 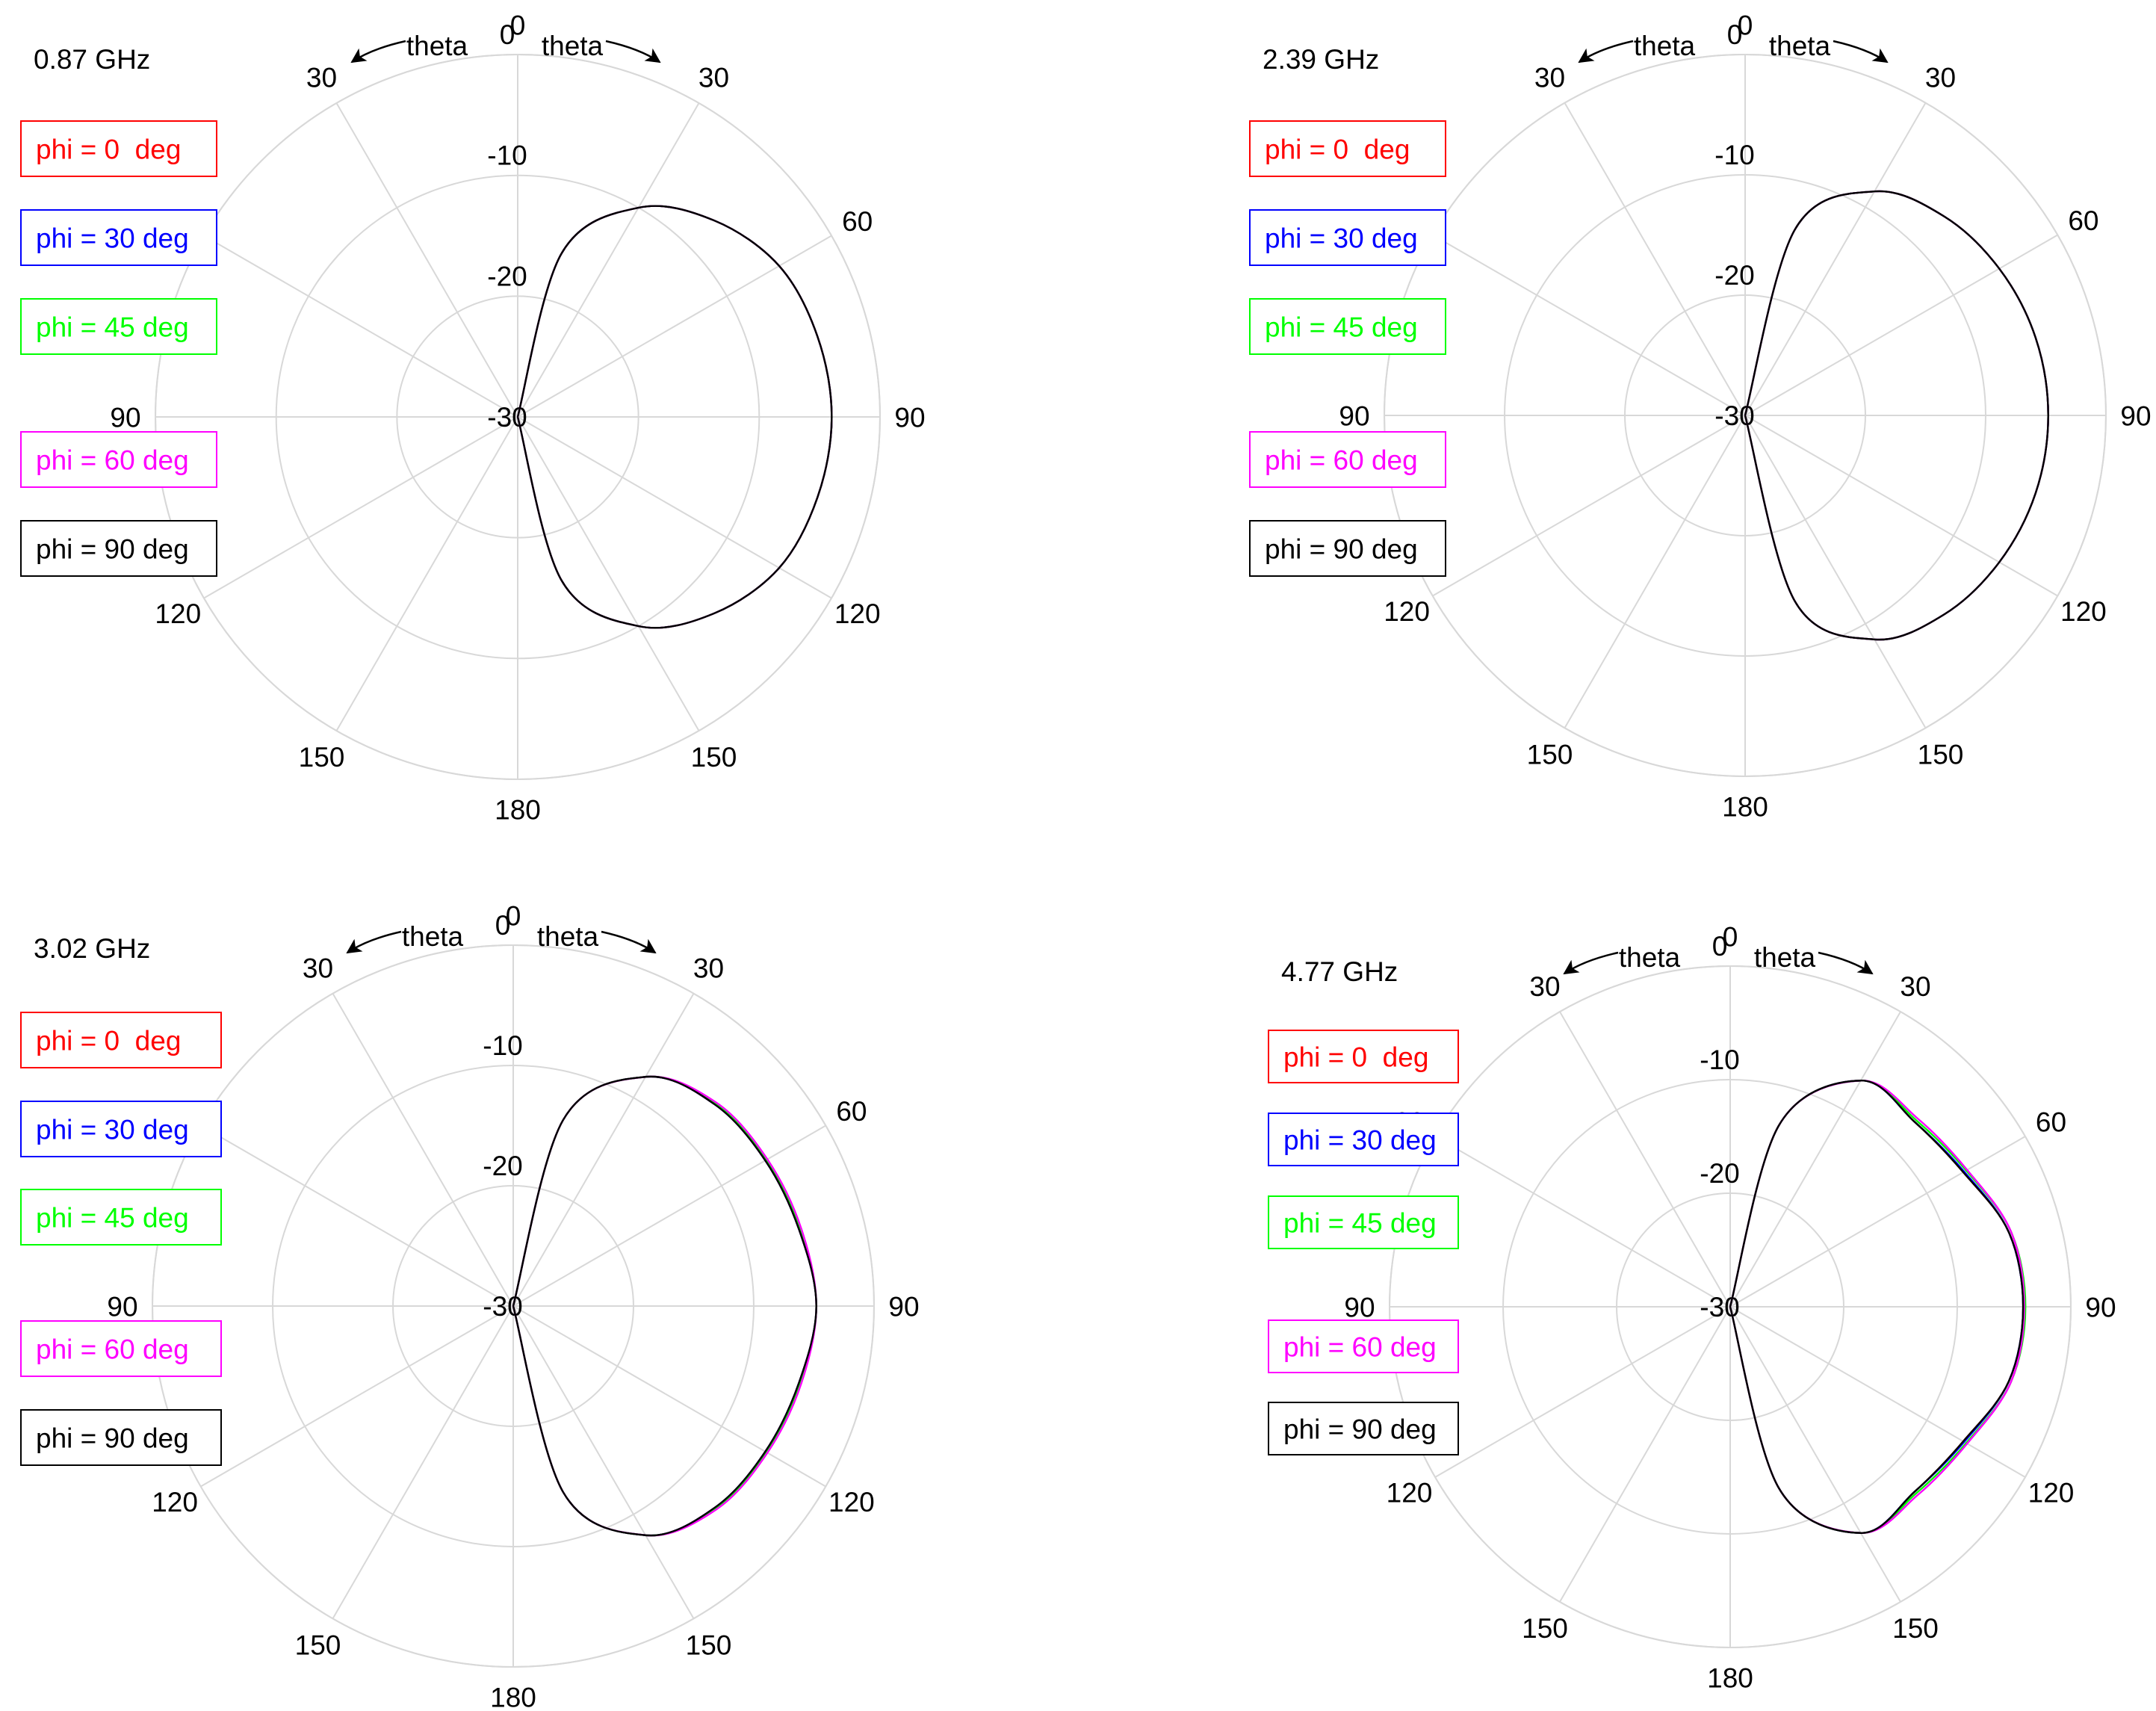 I want to click on legend-item: phi = 45 deg, so click(x=1347, y=326).